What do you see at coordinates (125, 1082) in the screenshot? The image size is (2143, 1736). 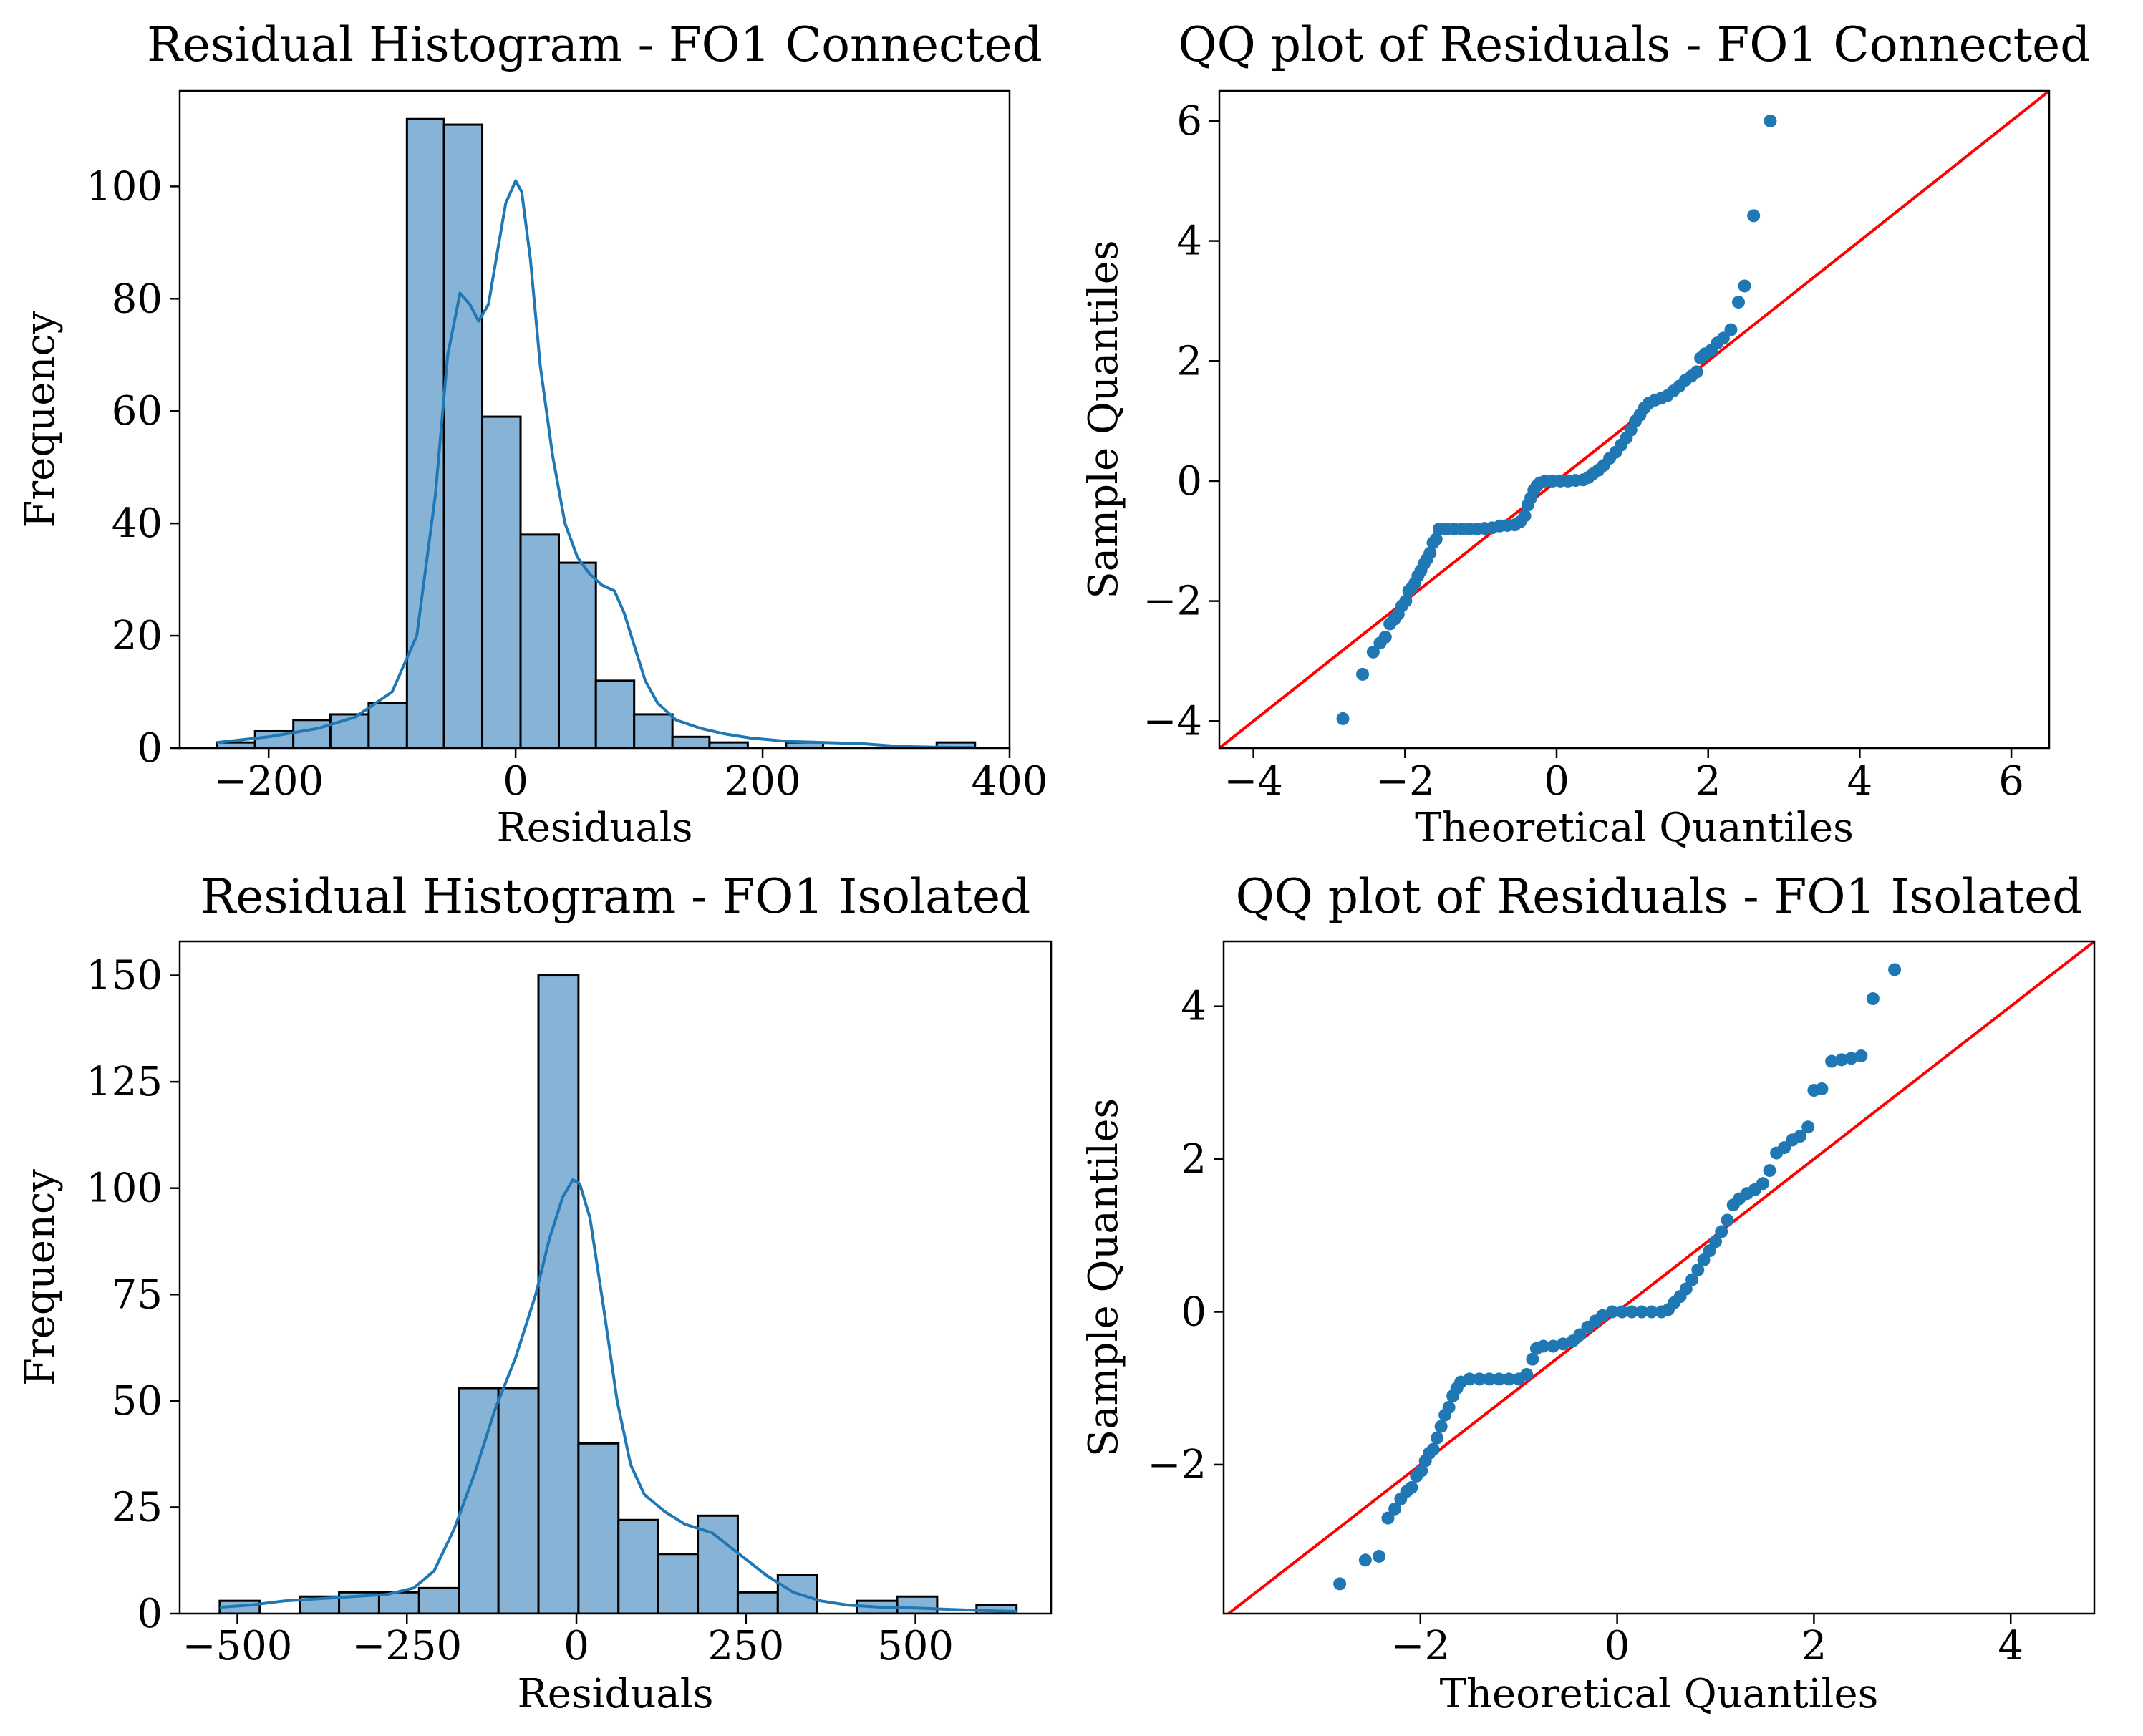 I see `y-tick-label: 125` at bounding box center [125, 1082].